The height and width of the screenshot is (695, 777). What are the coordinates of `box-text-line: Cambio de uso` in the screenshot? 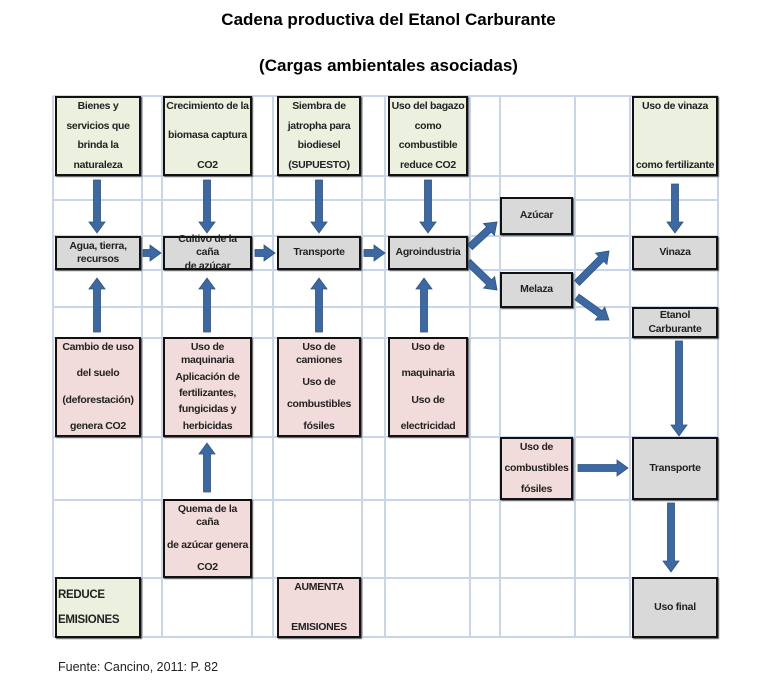 It's located at (98, 347).